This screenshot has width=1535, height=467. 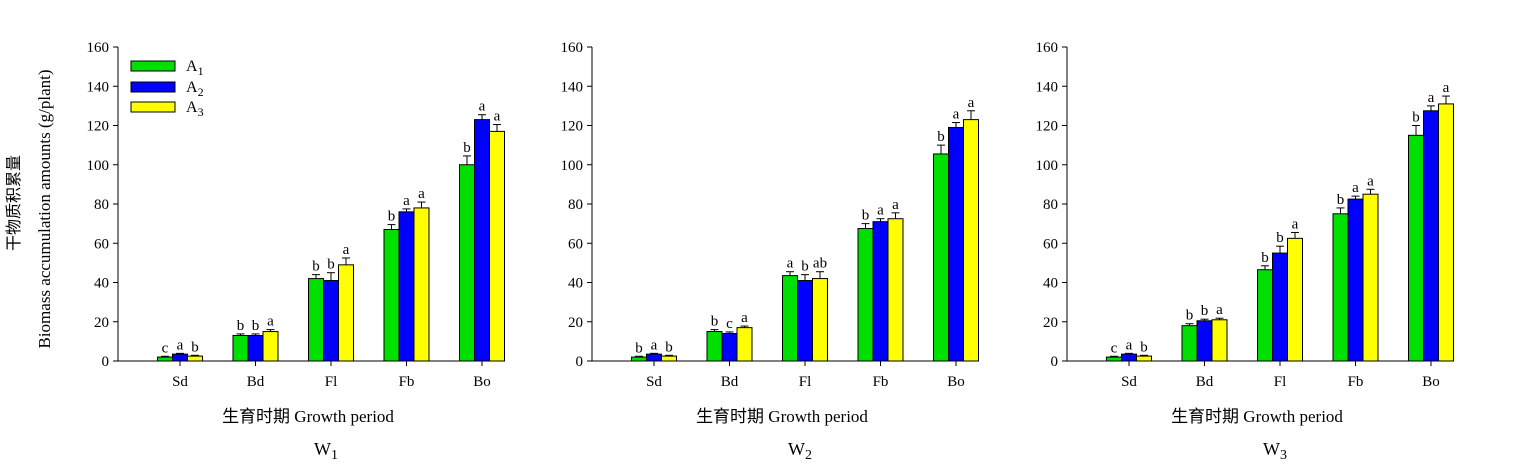 What do you see at coordinates (101, 284) in the screenshot?
I see `y-tick-label: 40` at bounding box center [101, 284].